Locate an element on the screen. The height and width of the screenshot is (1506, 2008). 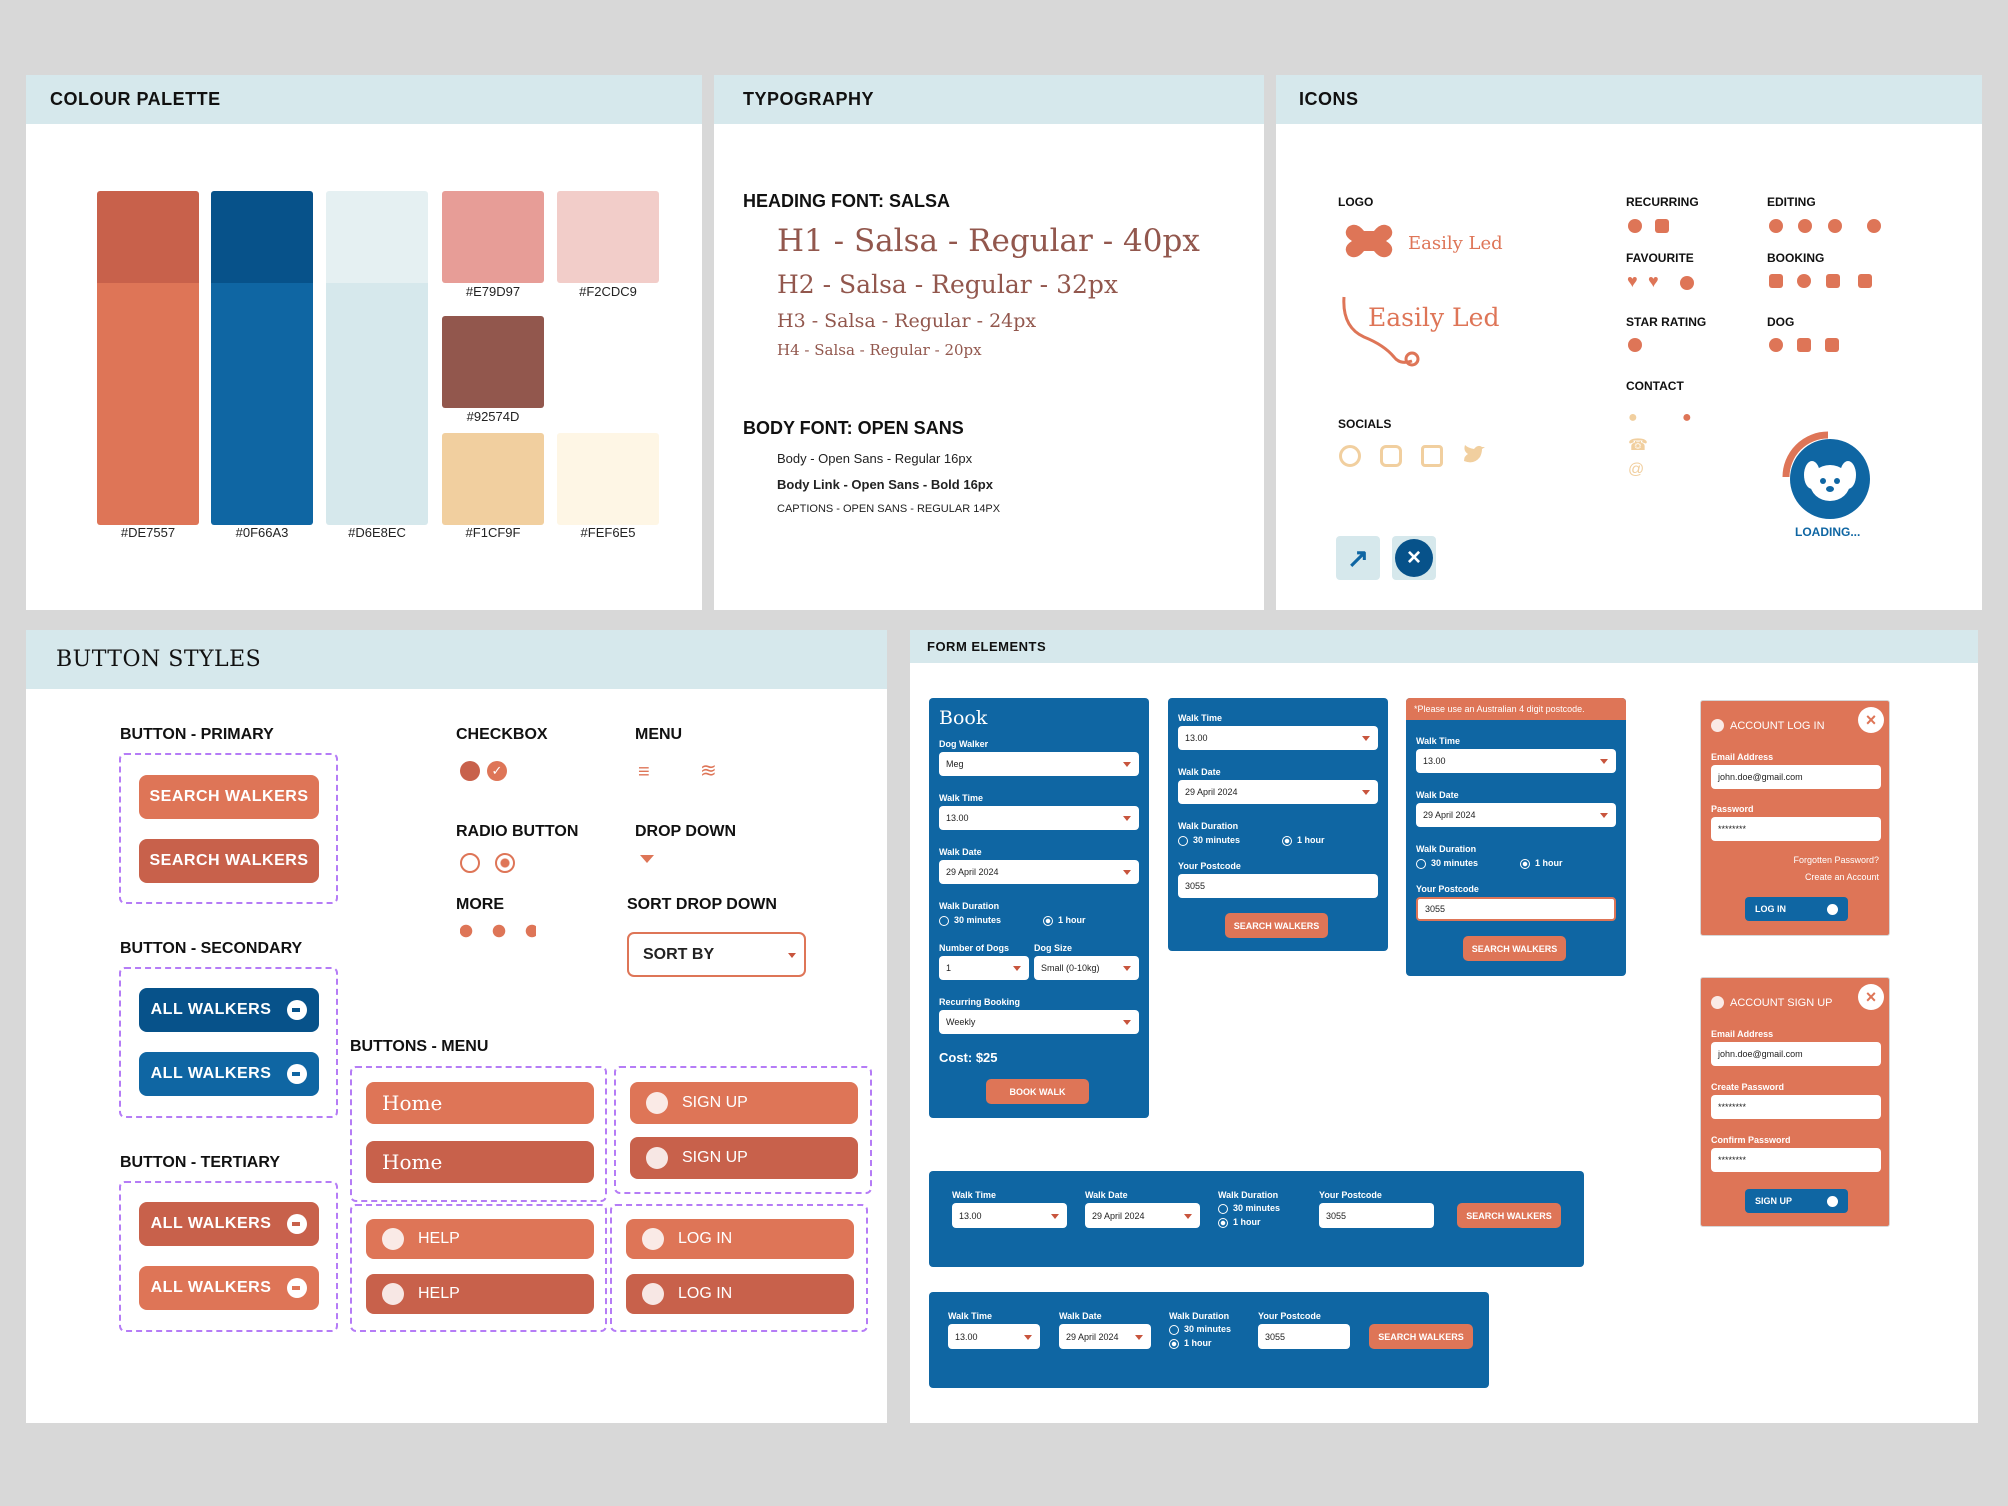
radio-icon is located at coordinates (1183, 840).